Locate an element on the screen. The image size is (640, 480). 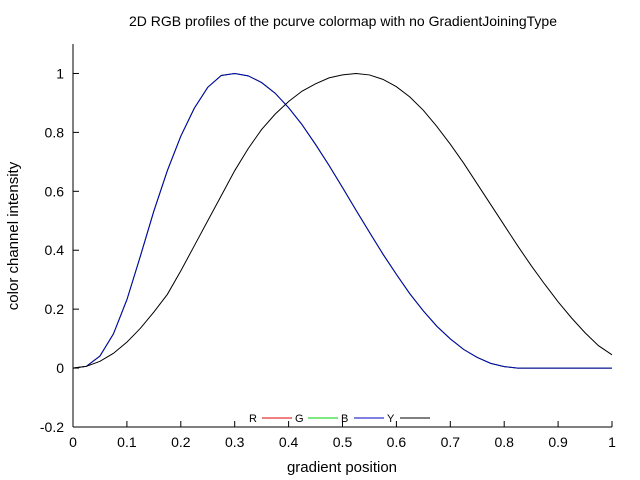
x-tick-label: 0.8 is located at coordinates (504, 442).